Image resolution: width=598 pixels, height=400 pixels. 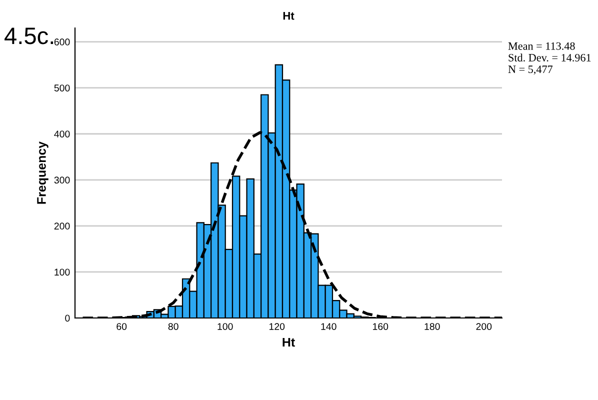 I want to click on x-tick-label: 200, so click(x=484, y=326).